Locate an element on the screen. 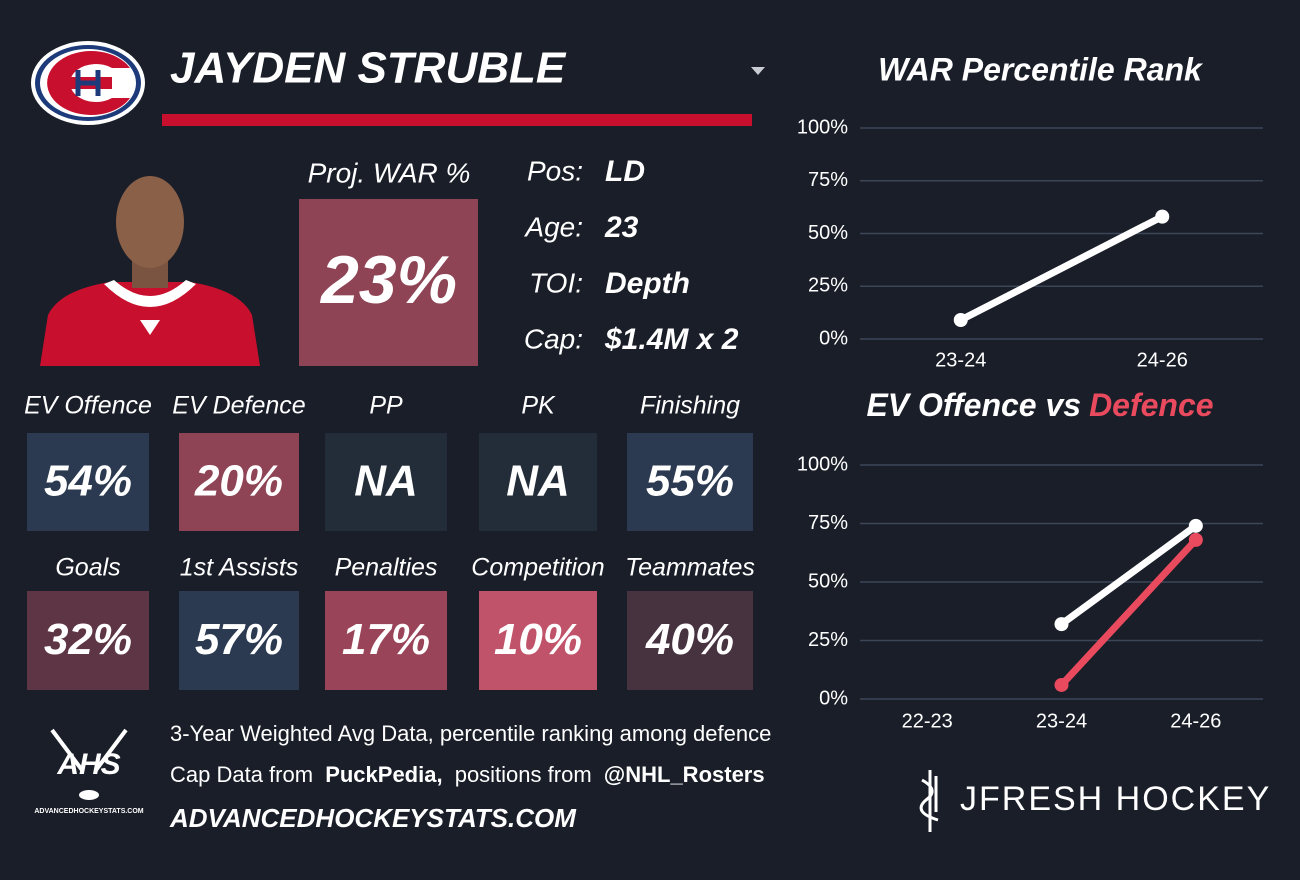 The height and width of the screenshot is (880, 1300). tile-value: 40% is located at coordinates (689, 639).